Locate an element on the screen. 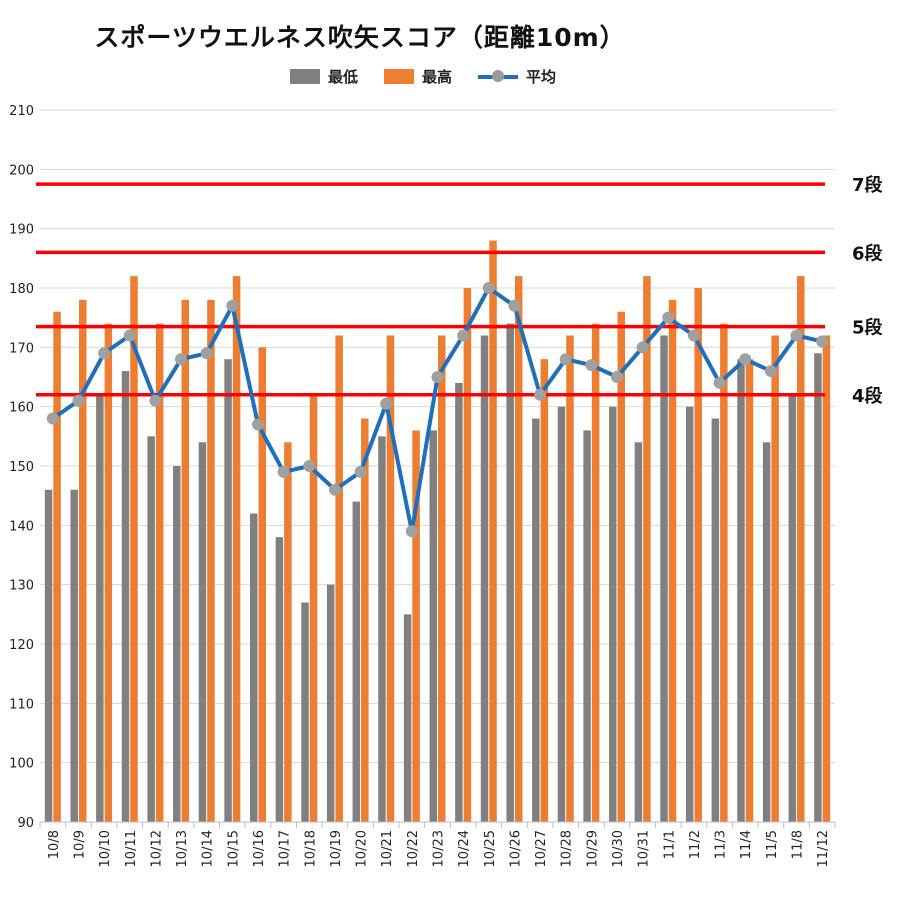 This screenshot has width=900, height=900. y-tick-label: 120 is located at coordinates (21, 645).